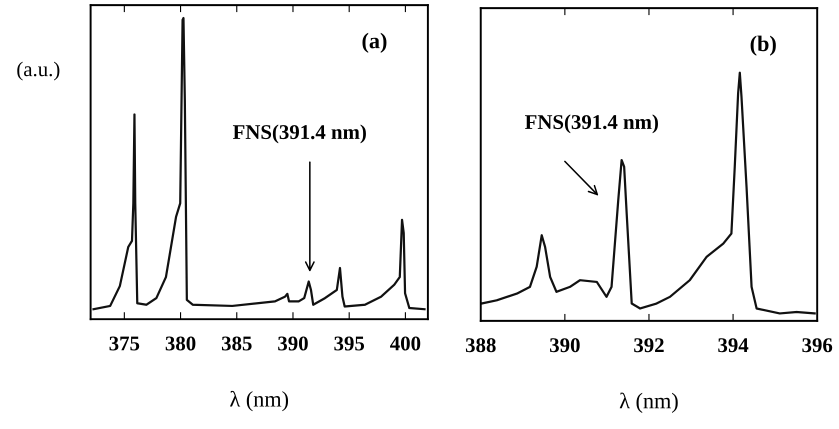 This screenshot has width=839, height=429. Describe the element at coordinates (649, 345) in the screenshot. I see `x-tick-label: 392` at that location.